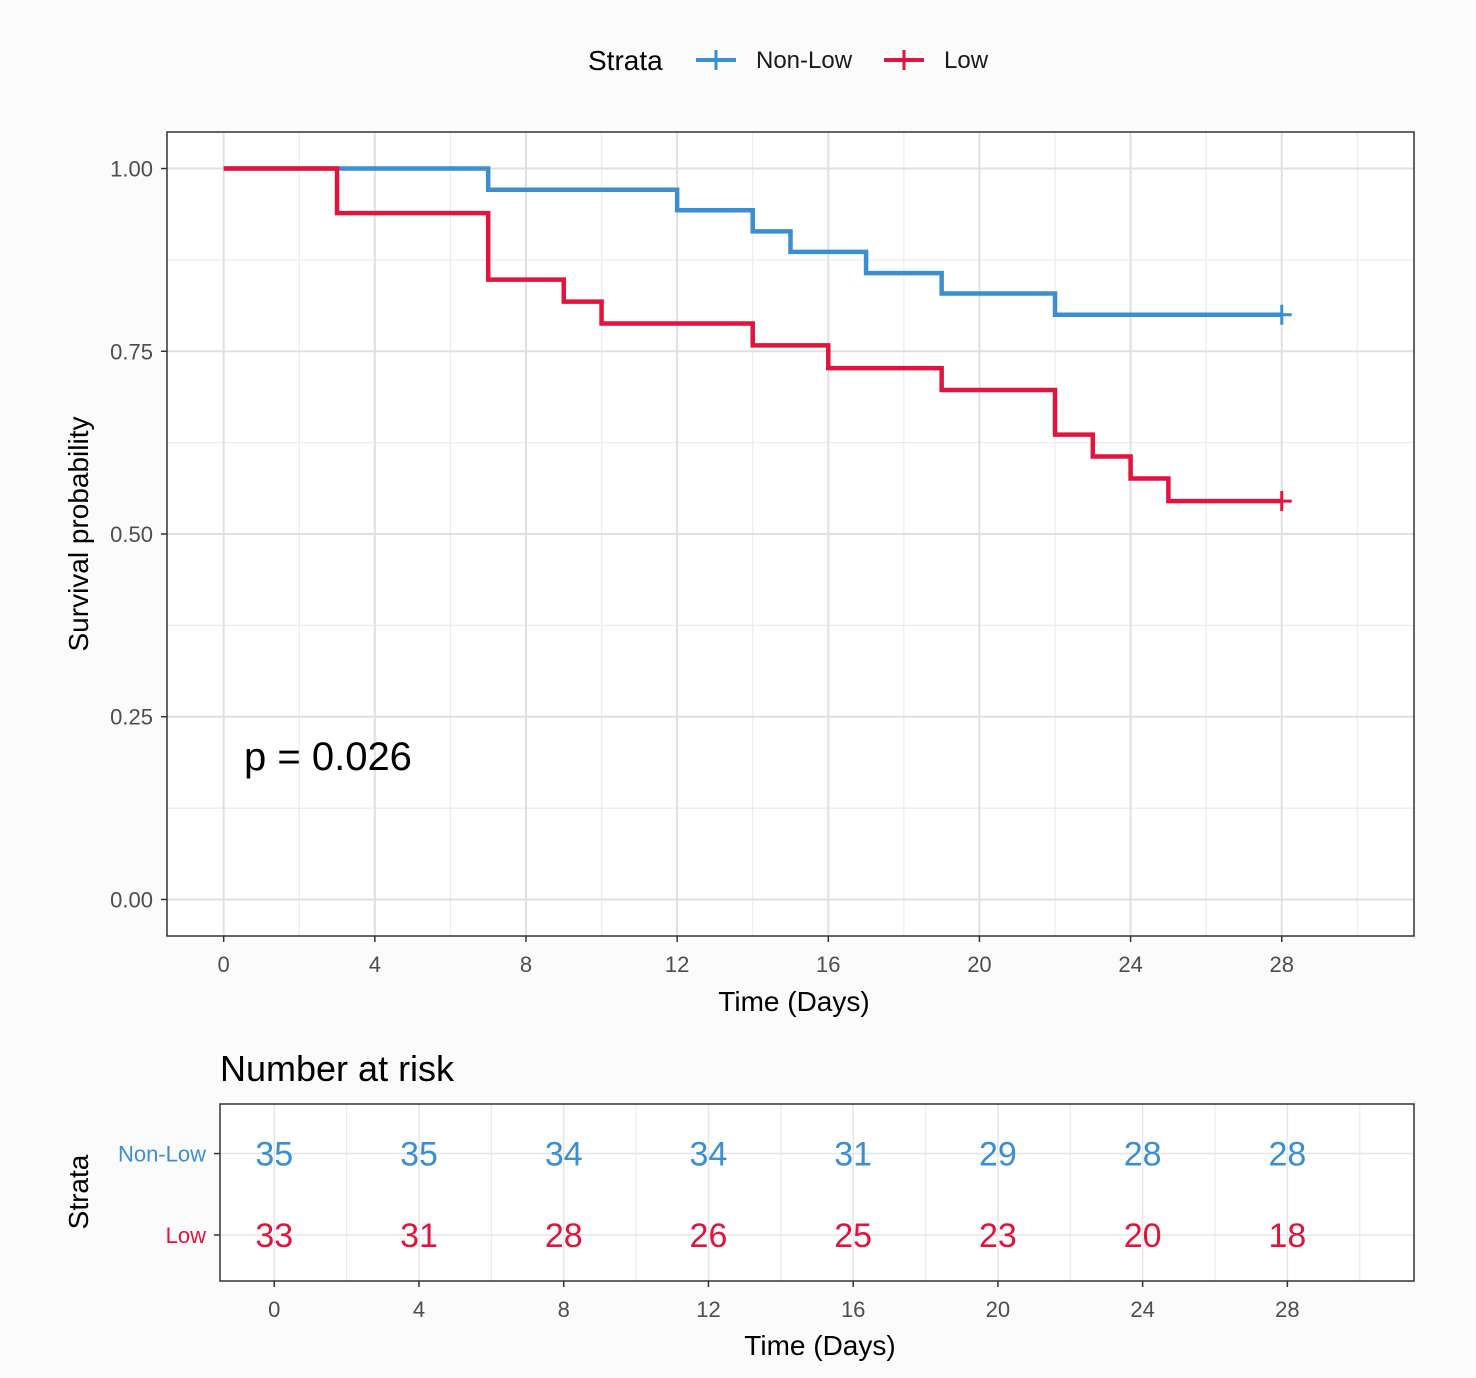 Image resolution: width=1476 pixels, height=1378 pixels. I want to click on x-axis: 0 4 8 12 16 20 24 28, so click(756, 956).